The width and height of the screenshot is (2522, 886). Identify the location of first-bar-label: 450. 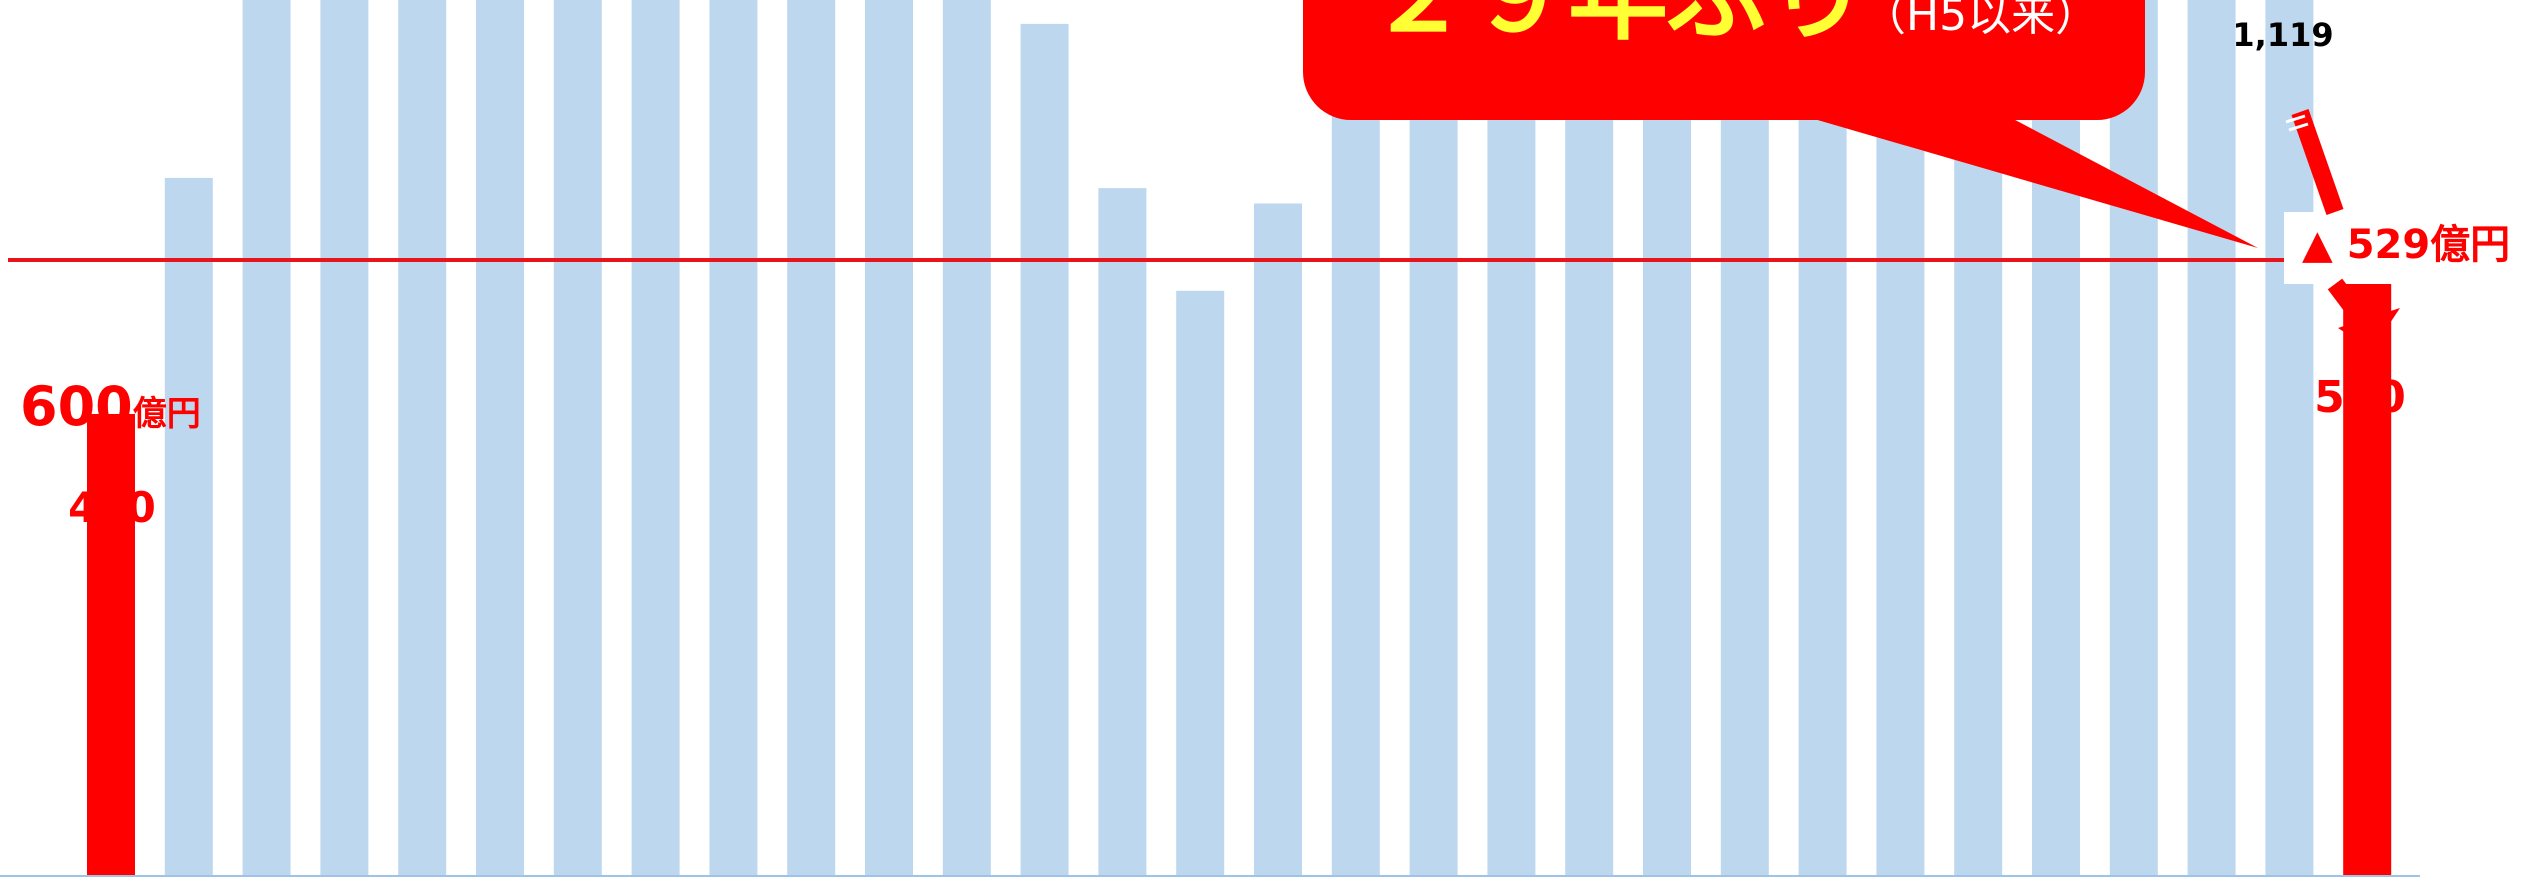
(112, 507).